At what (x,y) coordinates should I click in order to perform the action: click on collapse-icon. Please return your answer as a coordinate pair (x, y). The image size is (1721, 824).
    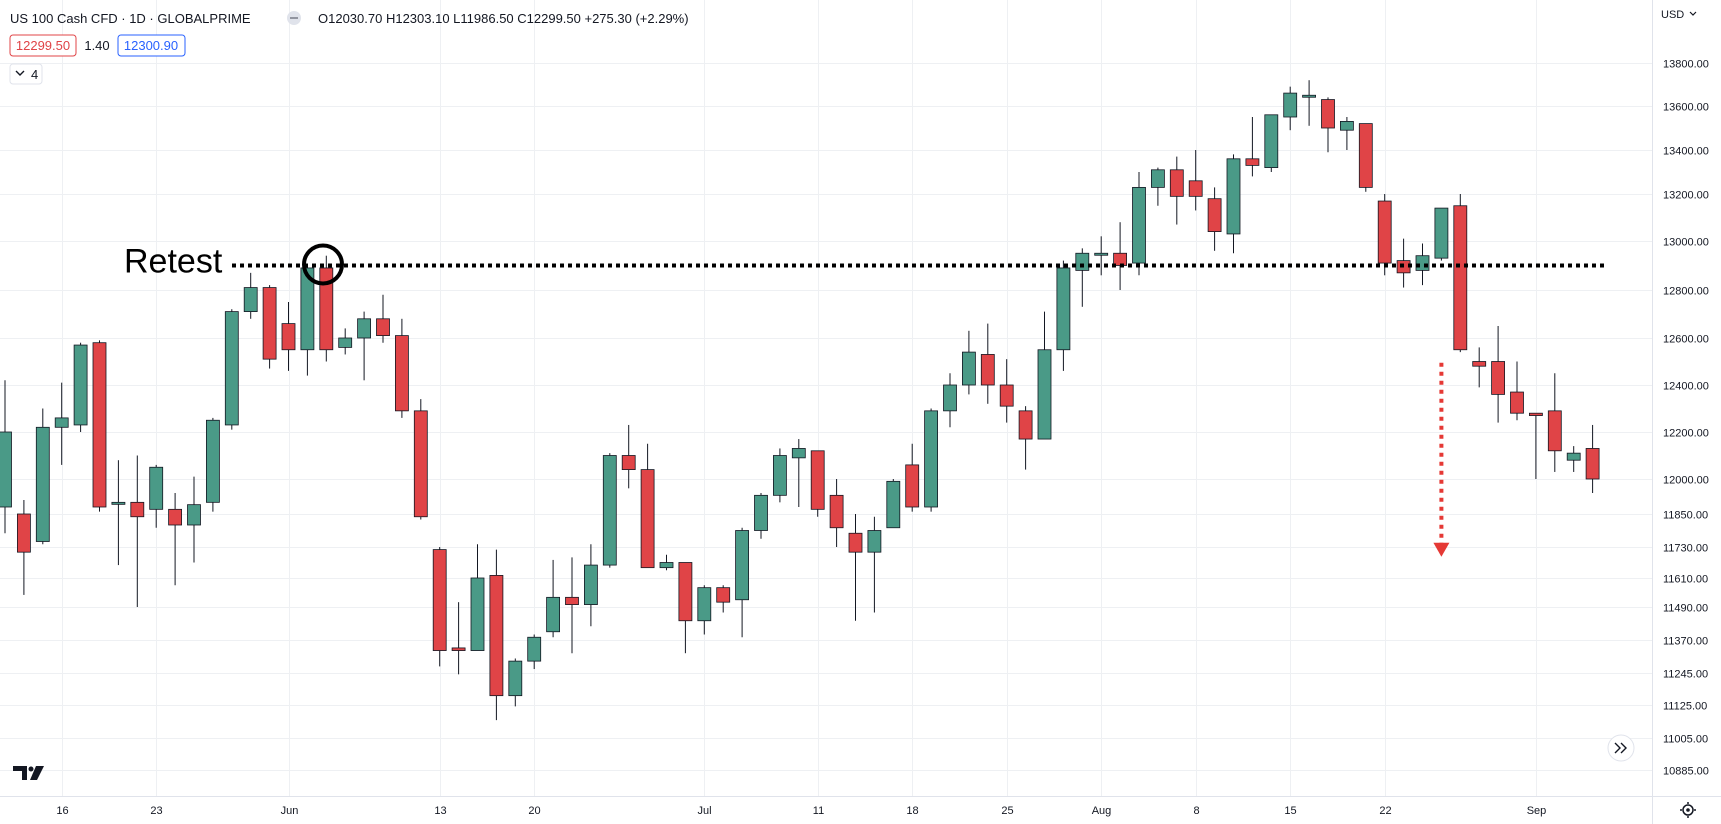
    Looking at the image, I should click on (294, 18).